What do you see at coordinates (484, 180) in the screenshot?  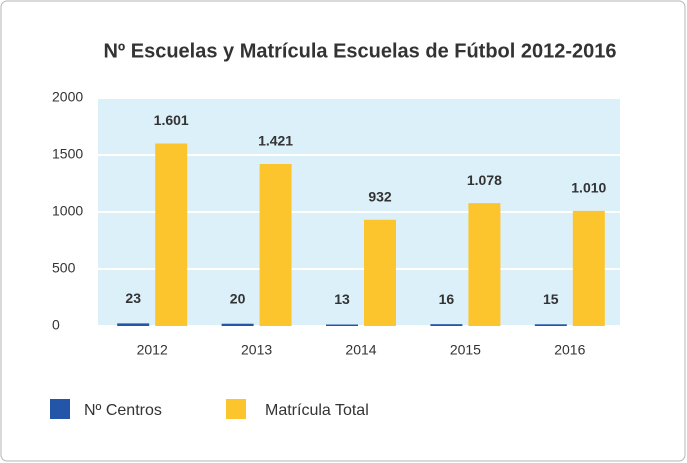 I see `value-label: 1.078` at bounding box center [484, 180].